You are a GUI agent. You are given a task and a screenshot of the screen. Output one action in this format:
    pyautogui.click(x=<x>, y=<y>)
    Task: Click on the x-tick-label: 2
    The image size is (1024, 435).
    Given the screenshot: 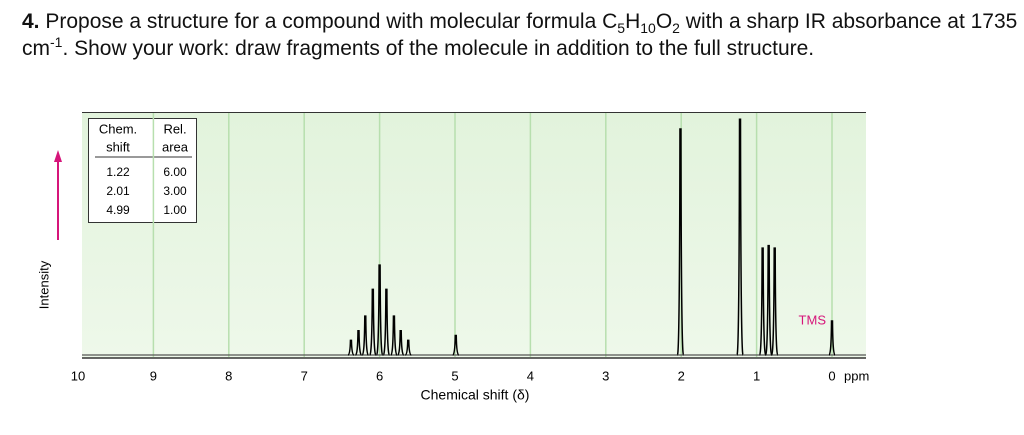 What is the action you would take?
    pyautogui.click(x=681, y=375)
    